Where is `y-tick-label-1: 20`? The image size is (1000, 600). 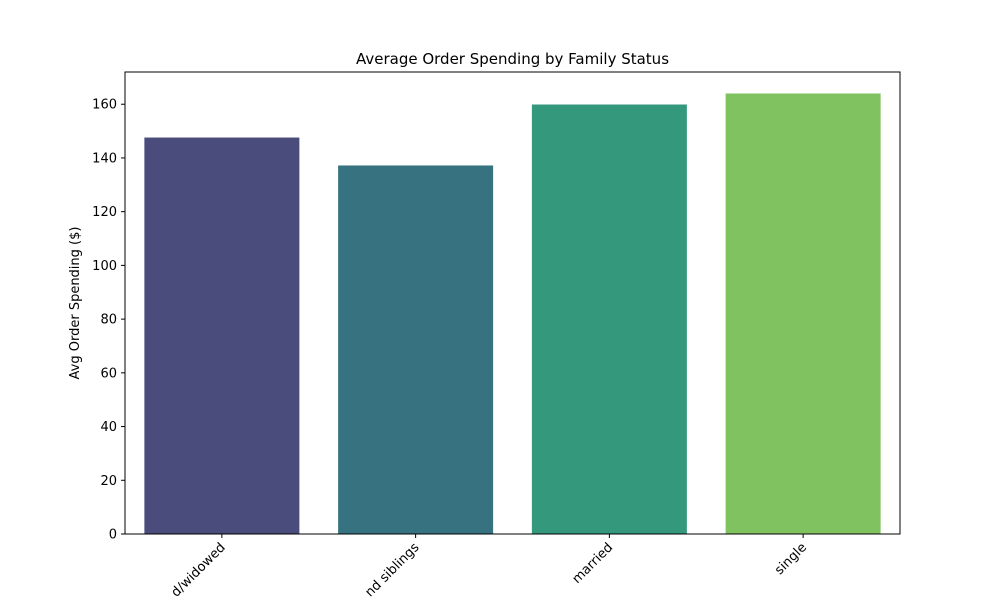
y-tick-label-1: 20 is located at coordinates (108, 481).